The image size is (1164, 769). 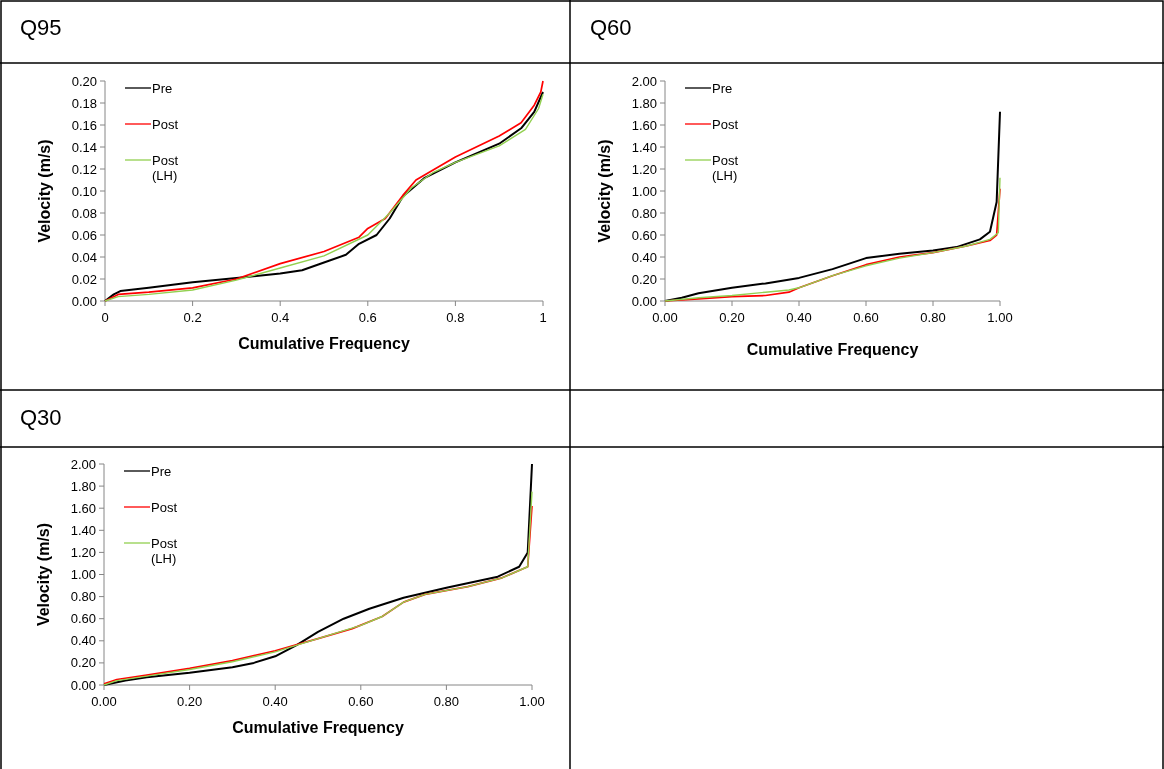 I want to click on y-tick-label: 0.14, so click(x=84, y=147).